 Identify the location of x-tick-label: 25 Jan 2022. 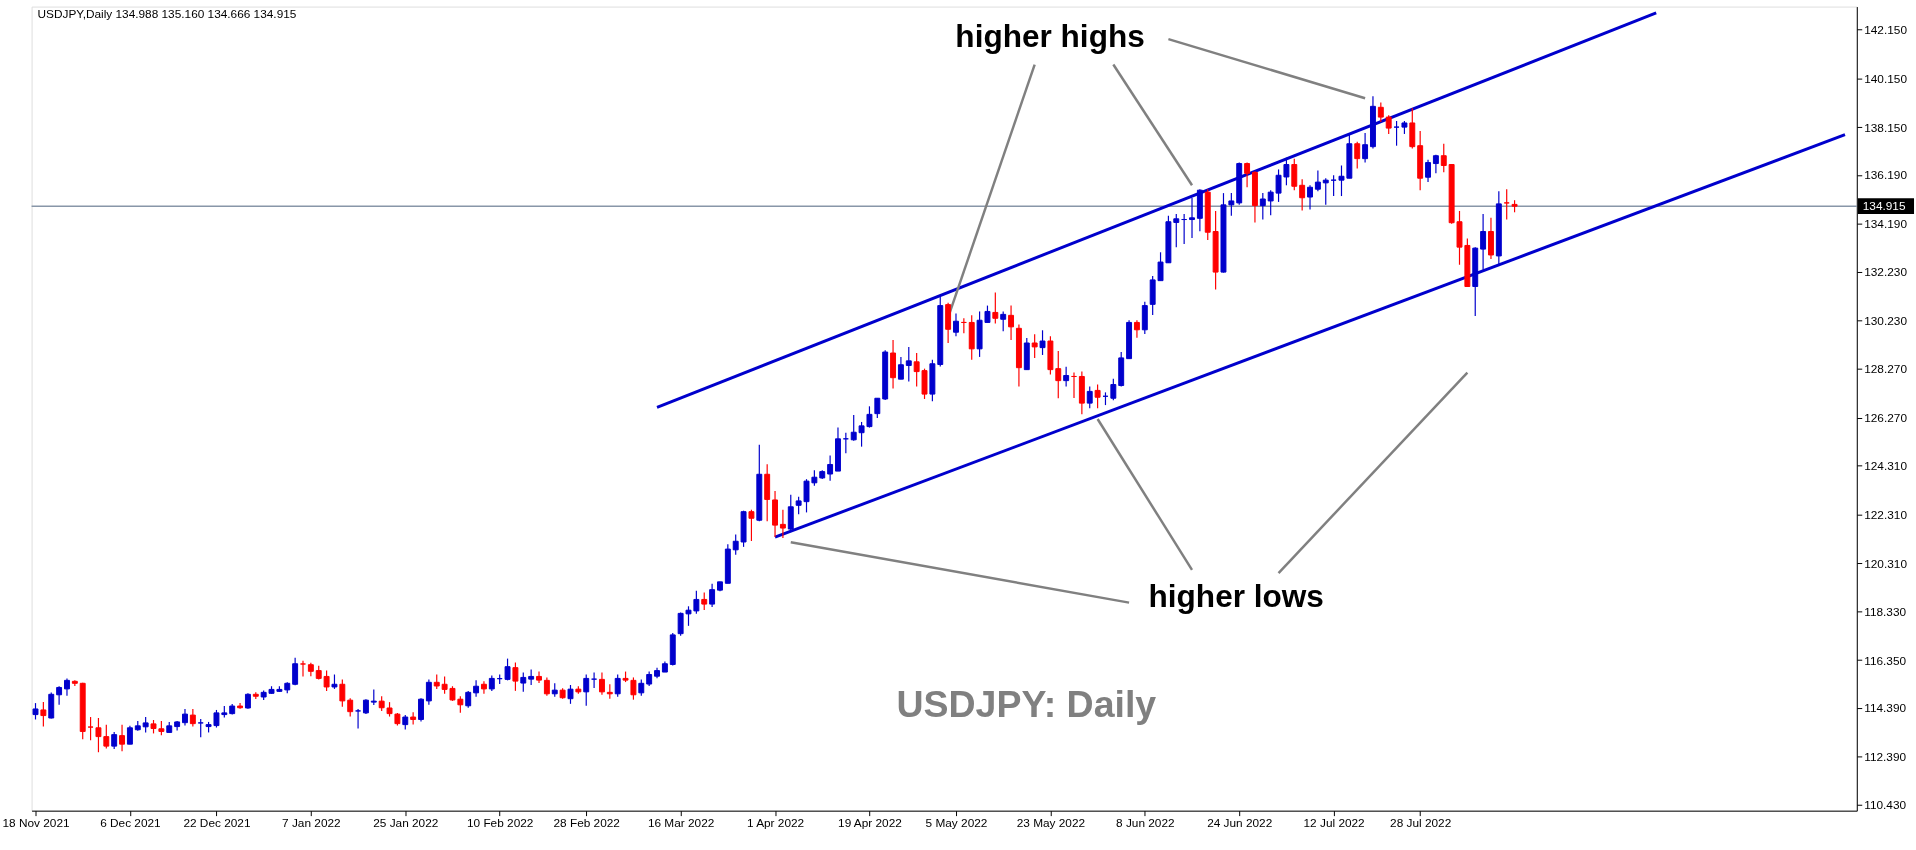
(406, 822).